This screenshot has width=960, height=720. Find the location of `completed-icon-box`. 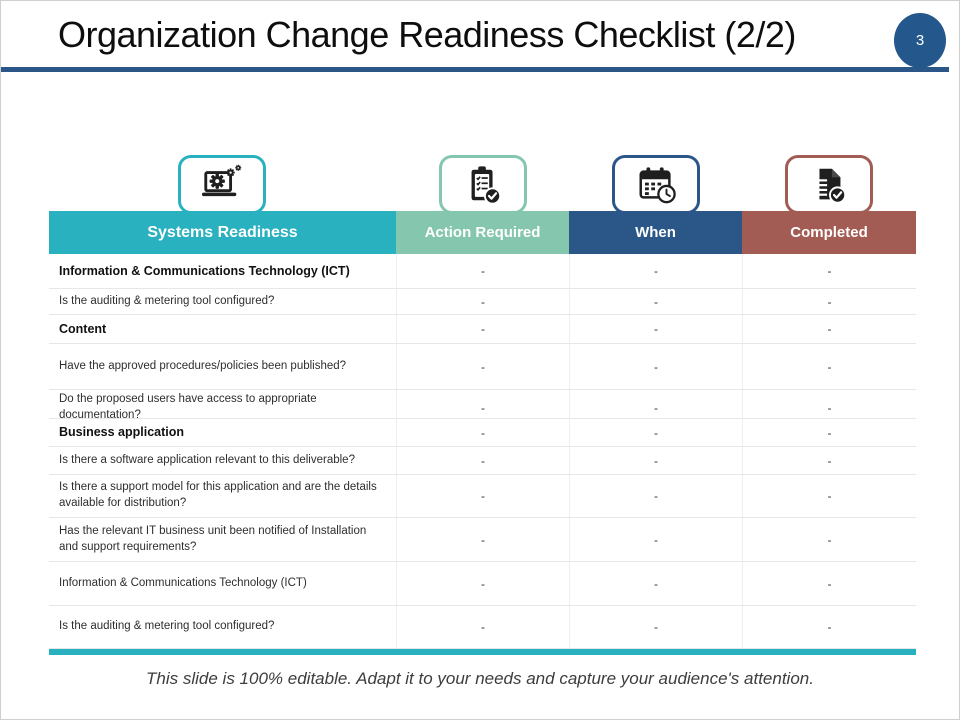

completed-icon-box is located at coordinates (829, 184).